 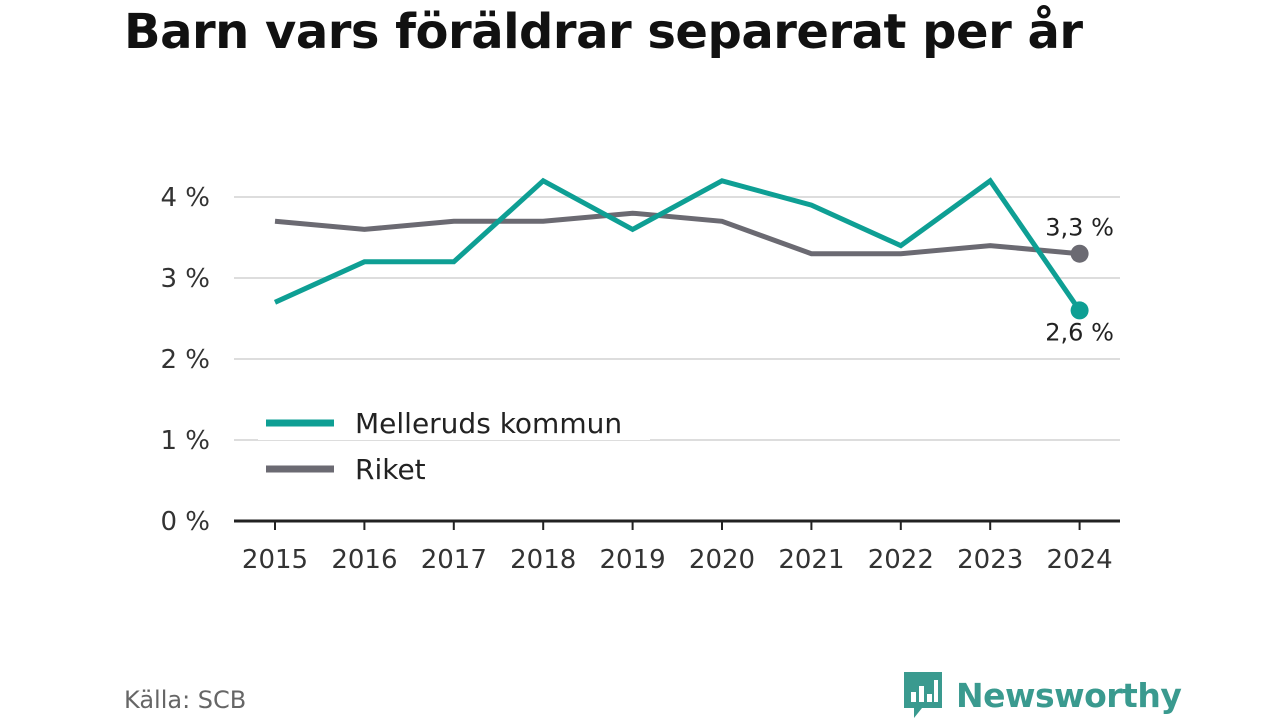 I want to click on brand-name: Newsworthy, so click(x=1069, y=695).